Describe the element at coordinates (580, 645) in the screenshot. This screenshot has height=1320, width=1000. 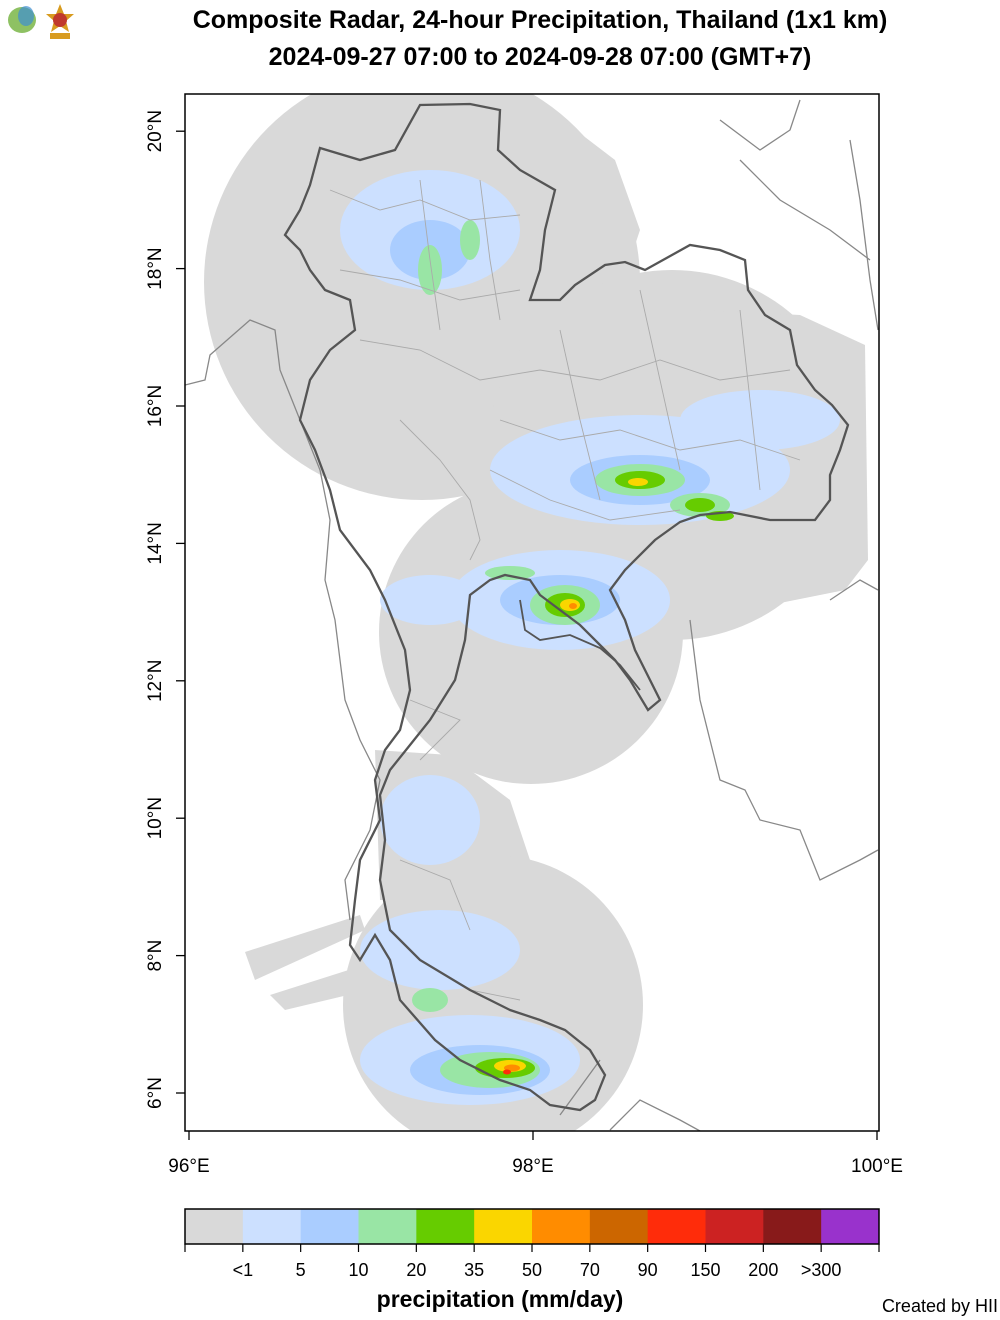
I see `gulf-coastline` at that location.